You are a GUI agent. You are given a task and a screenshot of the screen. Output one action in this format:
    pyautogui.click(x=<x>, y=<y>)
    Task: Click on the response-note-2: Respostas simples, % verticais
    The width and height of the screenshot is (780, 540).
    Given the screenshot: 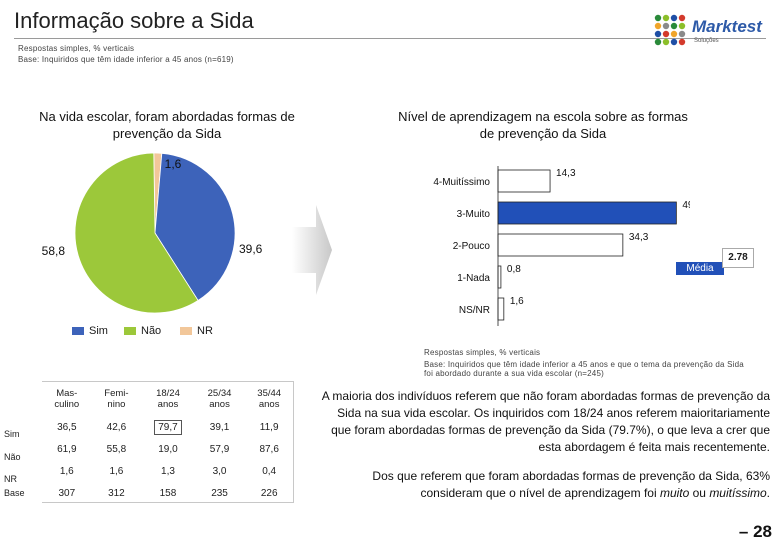 What is the action you would take?
    pyautogui.click(x=482, y=352)
    